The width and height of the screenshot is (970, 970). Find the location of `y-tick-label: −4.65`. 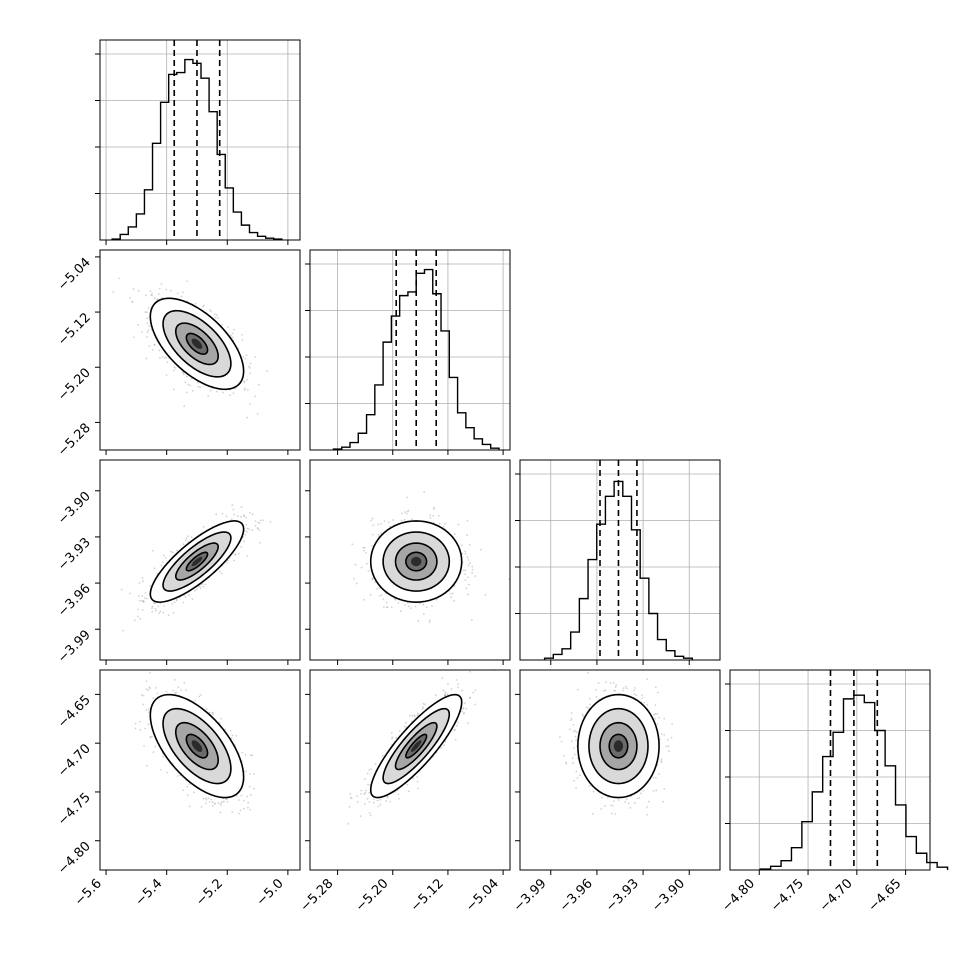

y-tick-label: −4.65 is located at coordinates (74, 712).